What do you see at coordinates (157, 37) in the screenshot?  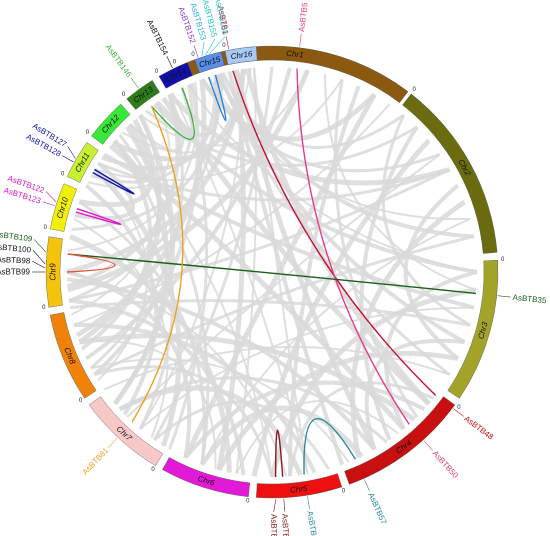 I see `gene-label: AsBTB154` at bounding box center [157, 37].